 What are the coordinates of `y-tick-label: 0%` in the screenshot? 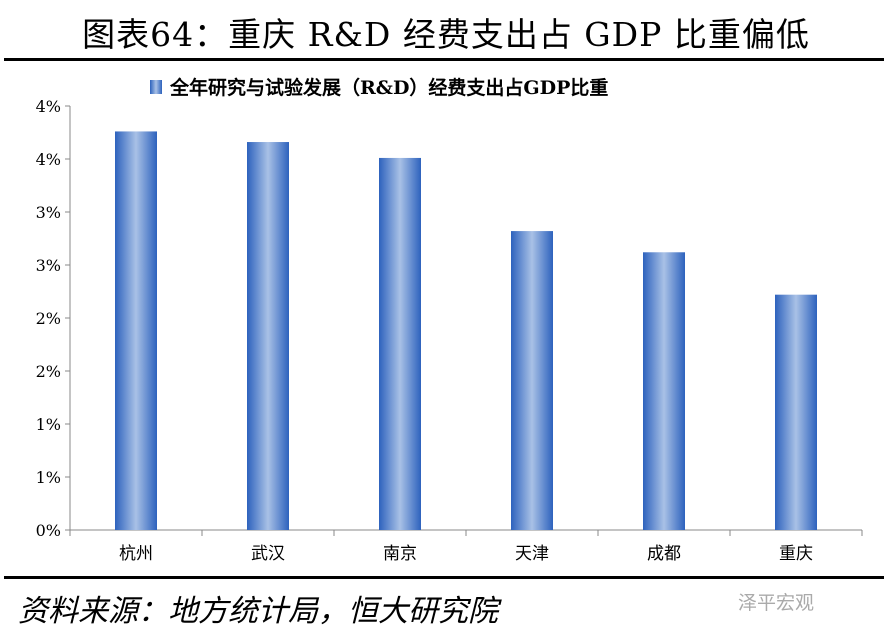 It's located at (48, 530).